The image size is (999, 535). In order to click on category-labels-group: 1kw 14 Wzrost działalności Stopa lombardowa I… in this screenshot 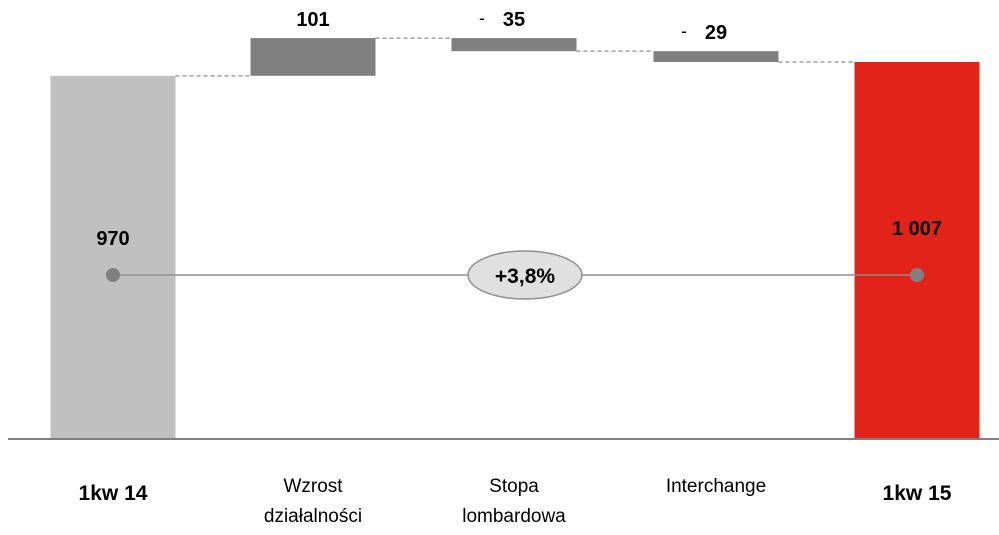, I will do `click(515, 501)`.